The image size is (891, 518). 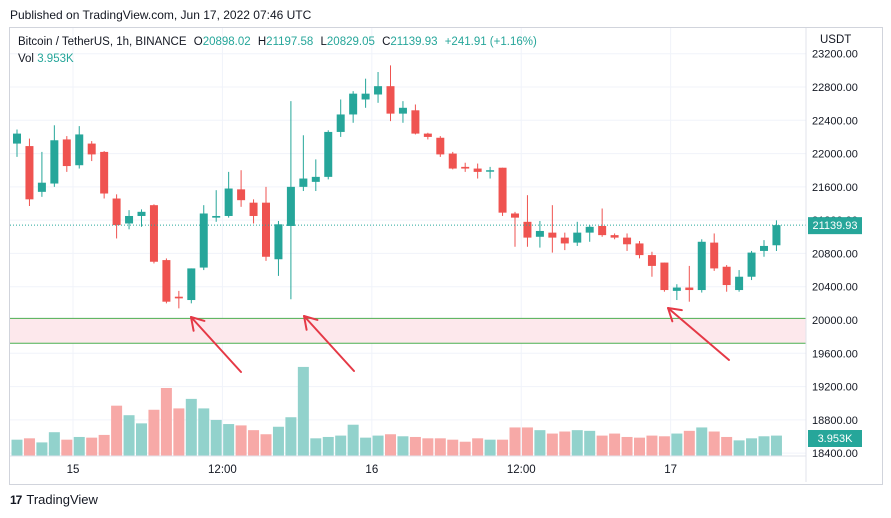 What do you see at coordinates (198, 42) in the screenshot?
I see `open-label: O` at bounding box center [198, 42].